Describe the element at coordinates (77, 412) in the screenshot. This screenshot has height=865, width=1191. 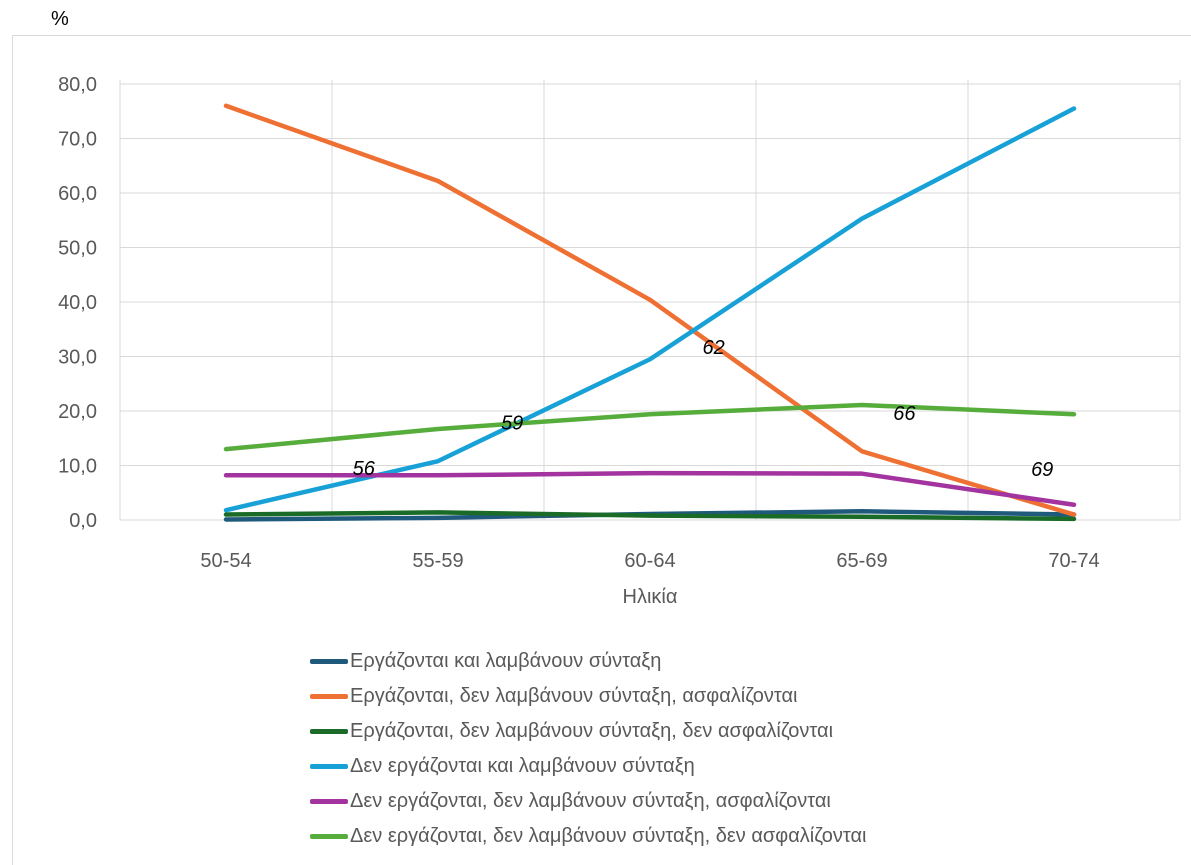
I see `y-tick-label: 20,0` at that location.